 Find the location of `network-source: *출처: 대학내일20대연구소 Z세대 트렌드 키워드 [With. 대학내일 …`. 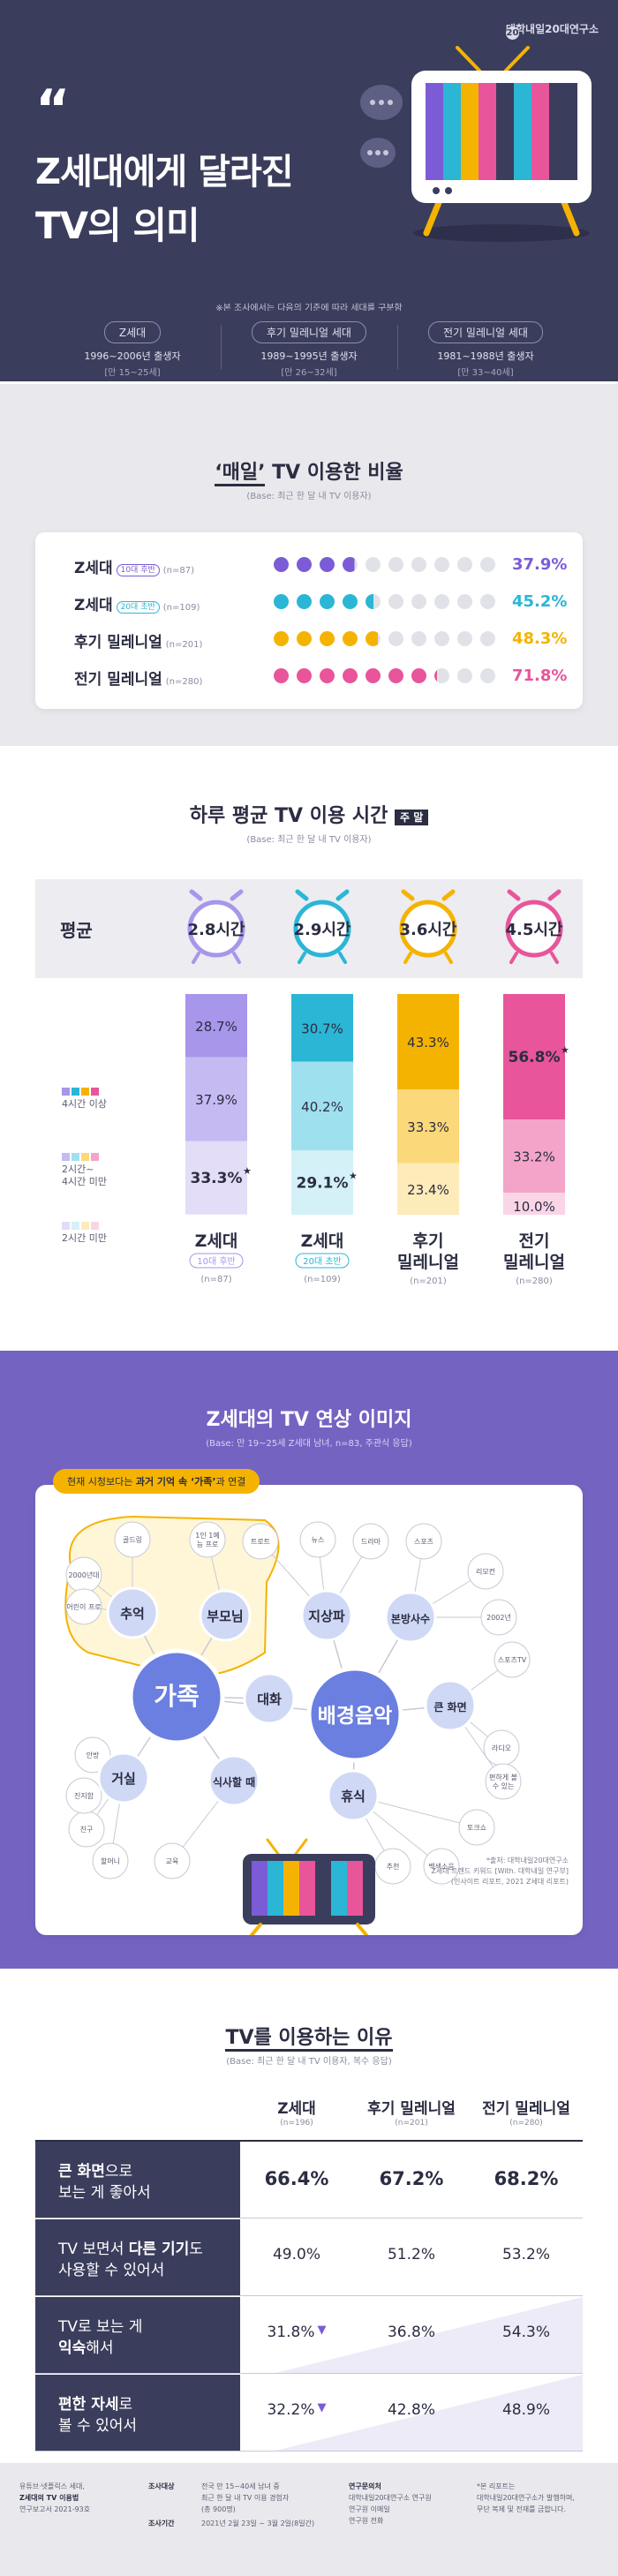

network-source: *출처: 대학내일20대연구소 Z세대 트렌드 키워드 [With. 대학내일 … is located at coordinates (500, 1872).